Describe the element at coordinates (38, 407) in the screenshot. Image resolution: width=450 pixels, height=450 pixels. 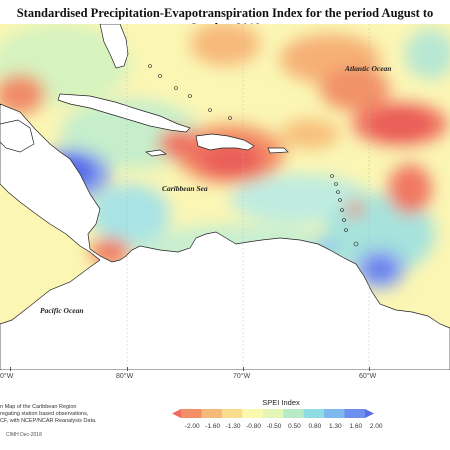
I see `note-line: n Map of the Caribbean Region` at that location.